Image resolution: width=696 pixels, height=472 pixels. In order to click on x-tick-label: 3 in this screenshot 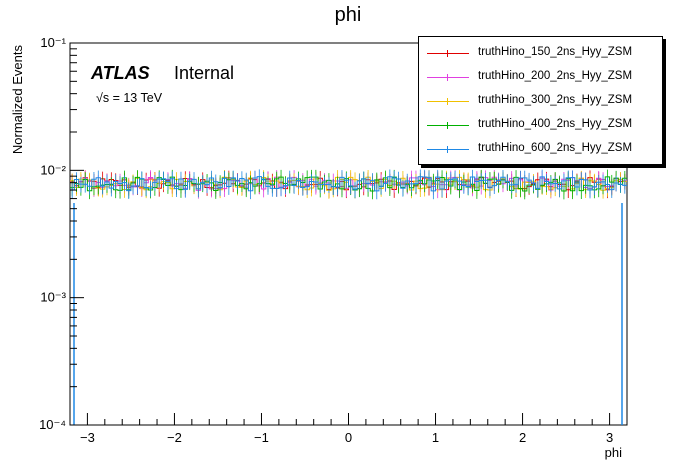, I will do `click(609, 437)`.